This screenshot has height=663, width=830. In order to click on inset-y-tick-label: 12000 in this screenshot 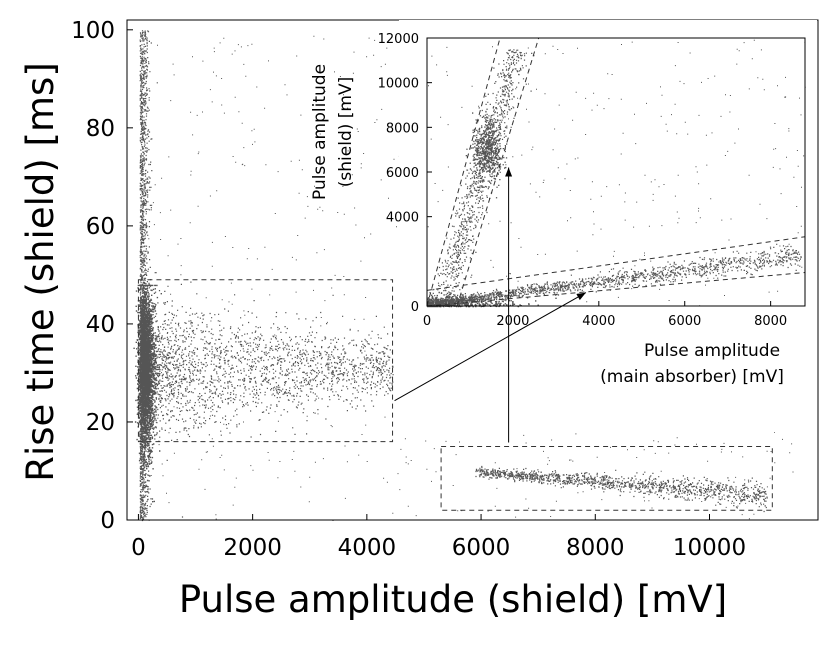, I will do `click(398, 39)`.